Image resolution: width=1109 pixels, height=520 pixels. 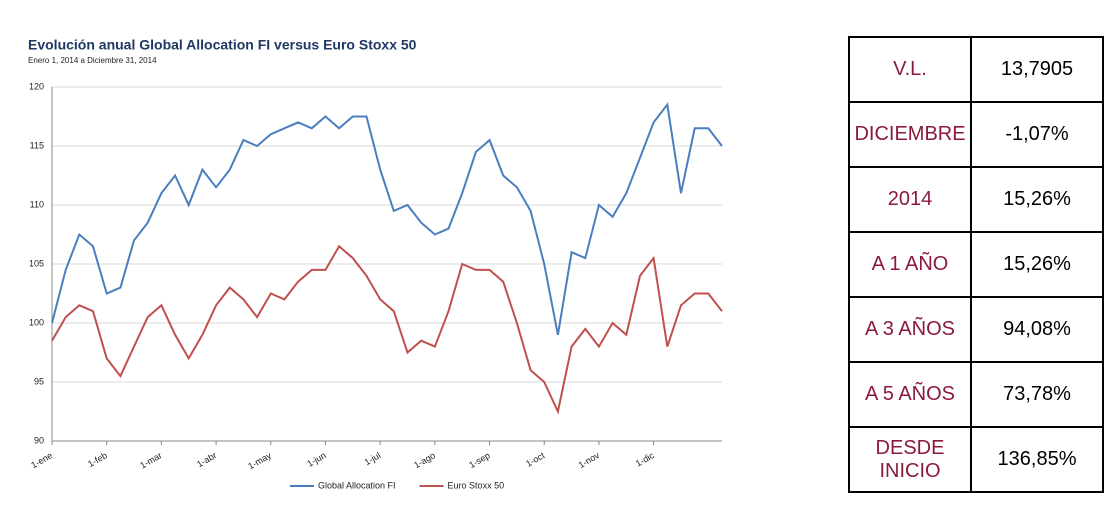 I want to click on table-row: DESDE INICIO 136,85%, so click(x=976, y=459).